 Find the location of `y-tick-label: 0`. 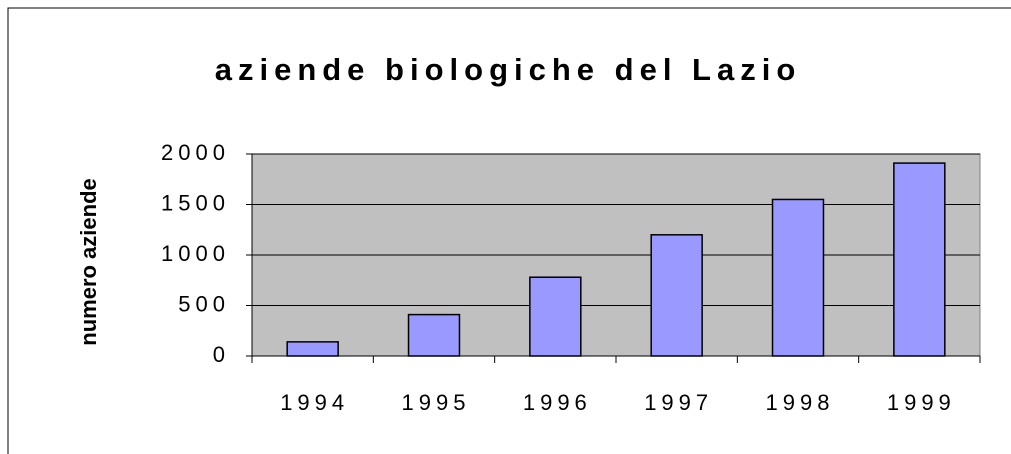

y-tick-label: 0 is located at coordinates (221, 354).